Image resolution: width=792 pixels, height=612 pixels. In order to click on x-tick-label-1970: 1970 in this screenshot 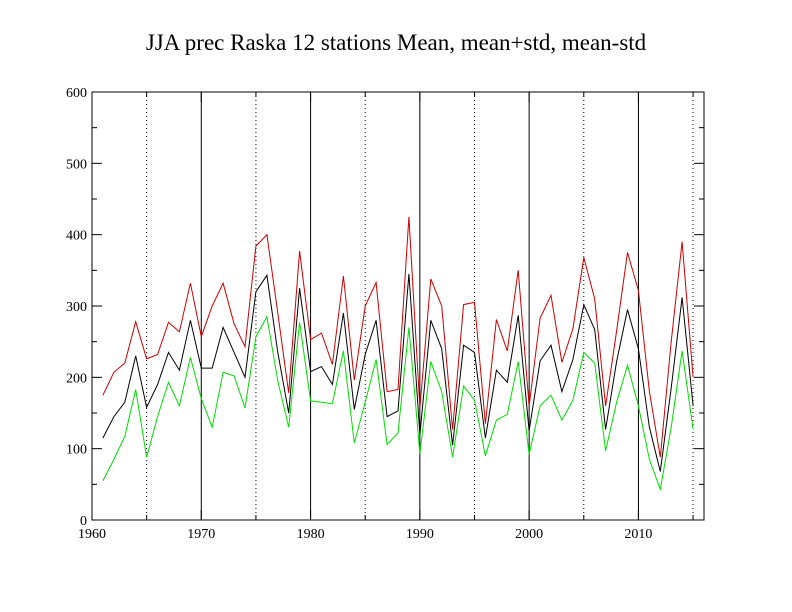, I will do `click(201, 534)`.